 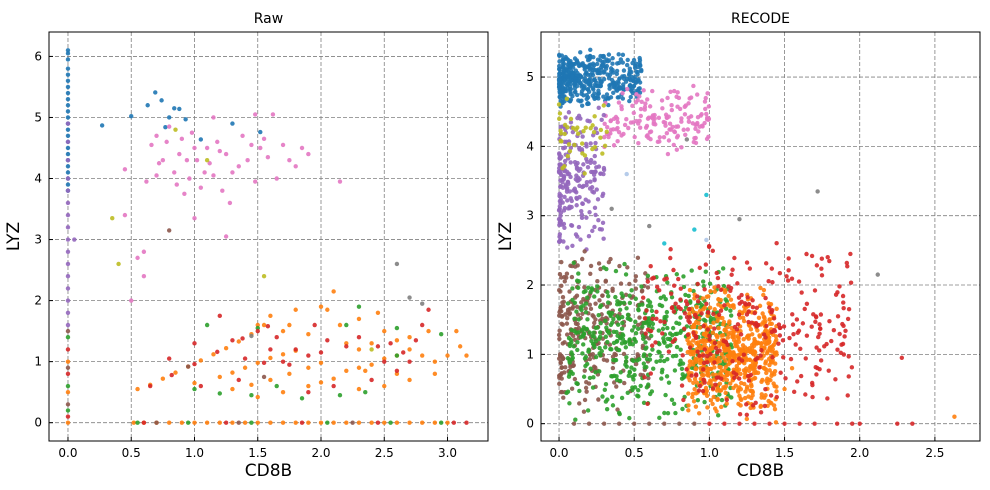 What do you see at coordinates (131, 453) in the screenshot?
I see `x-tick-label: 0.5` at bounding box center [131, 453].